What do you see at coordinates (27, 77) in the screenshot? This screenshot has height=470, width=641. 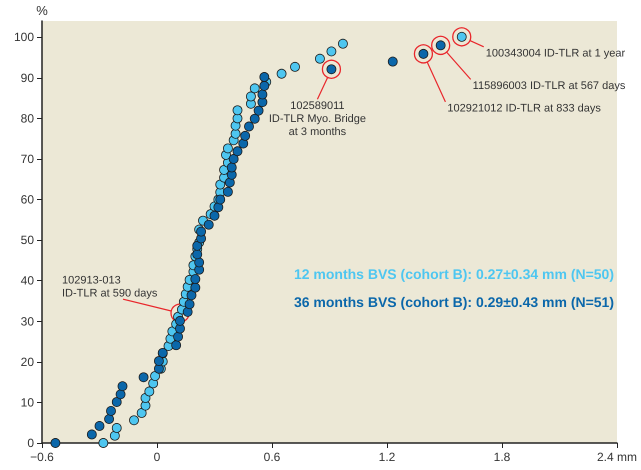 I see `y-tick-label: 90` at bounding box center [27, 77].